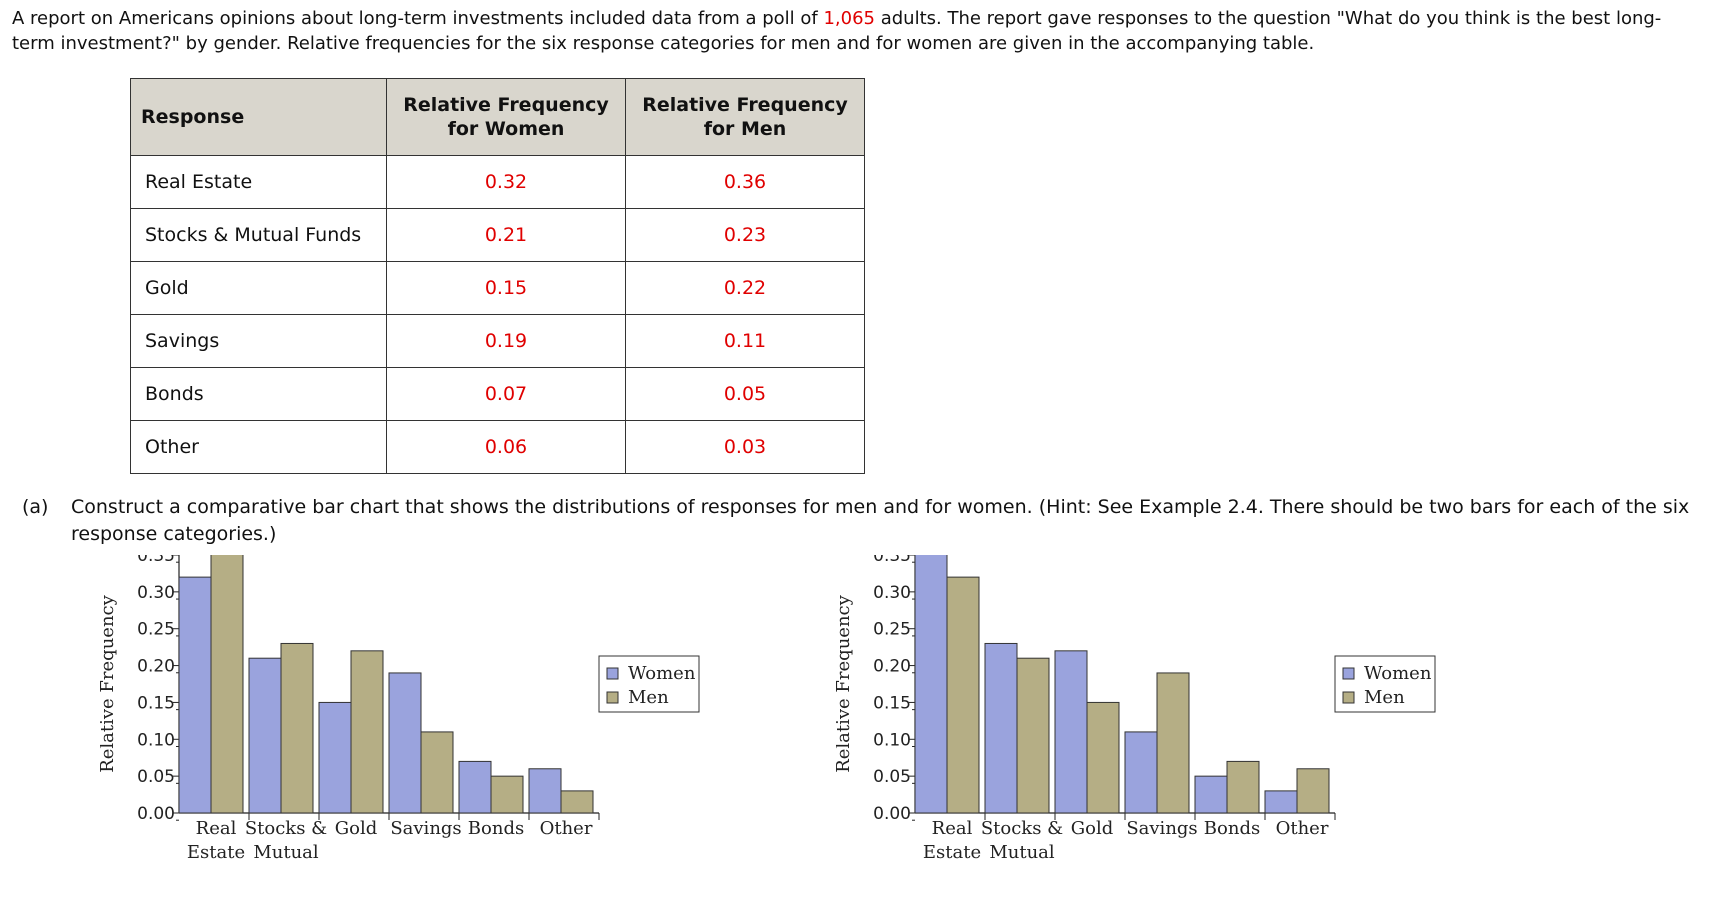 The width and height of the screenshot is (1714, 898). What do you see at coordinates (745, 288) in the screenshot?
I see `cell-men: 0.22` at bounding box center [745, 288].